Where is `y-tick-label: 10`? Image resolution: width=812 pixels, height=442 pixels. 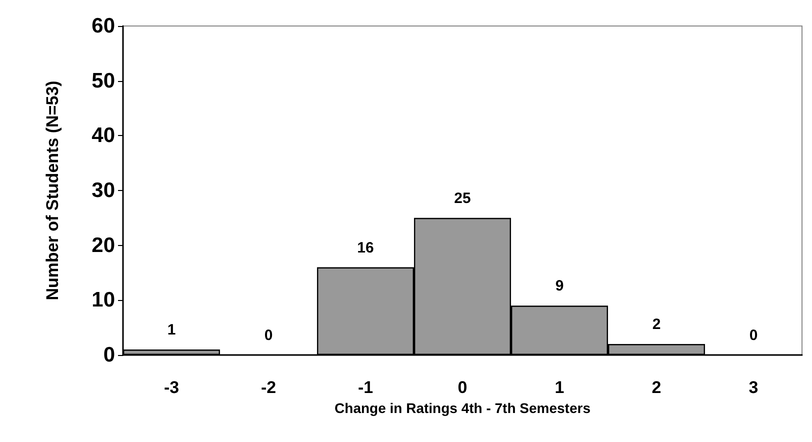
y-tick-label: 10 is located at coordinates (103, 300).